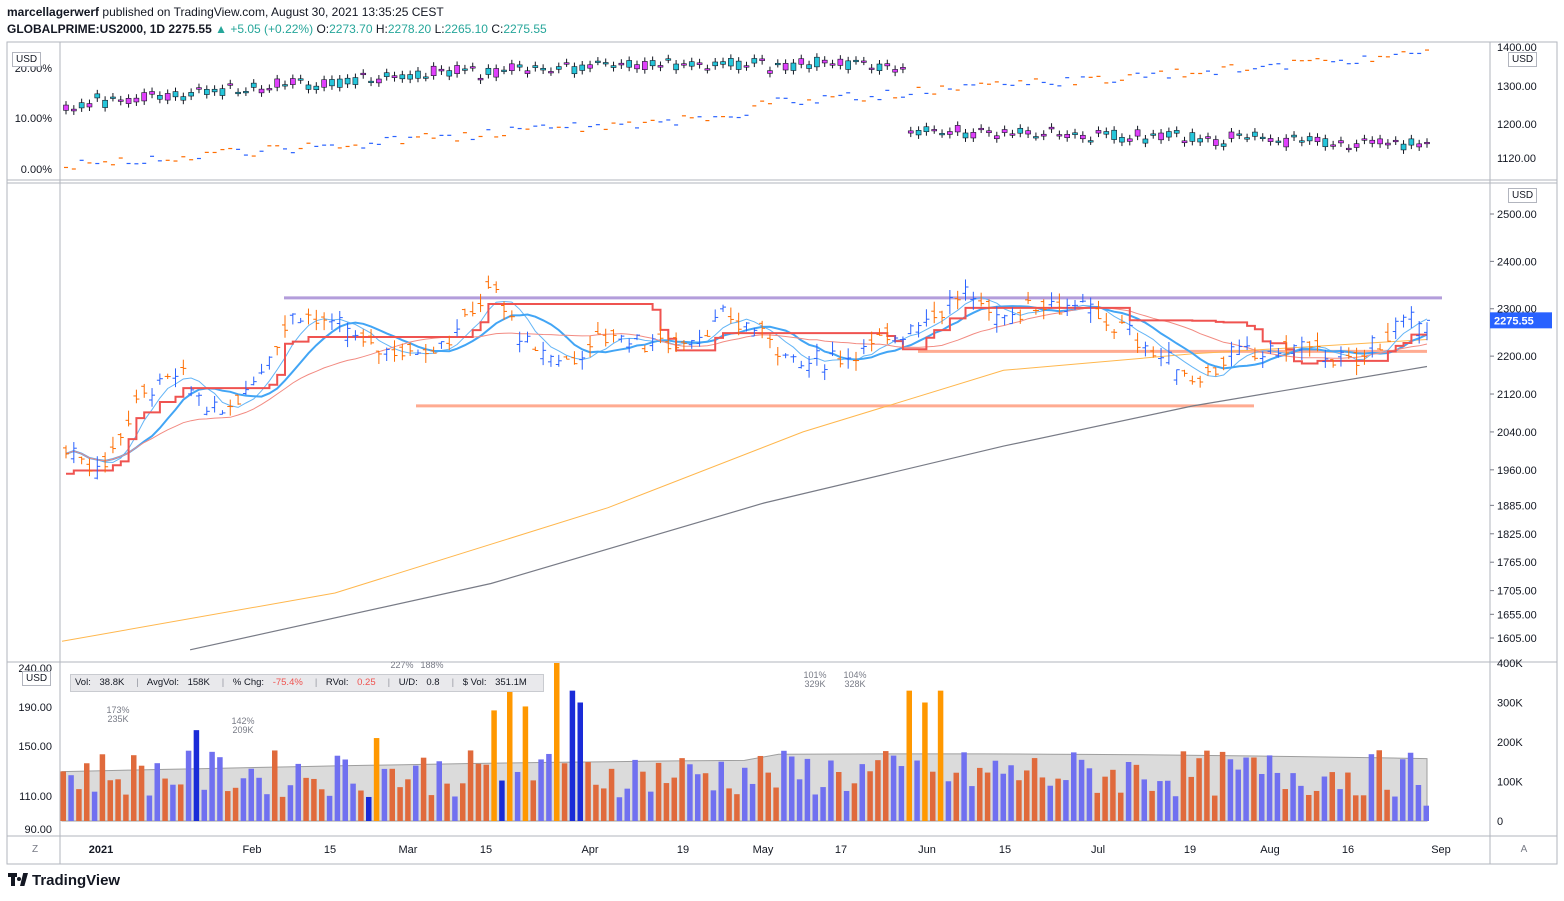 The height and width of the screenshot is (901, 1564). What do you see at coordinates (190, 29) in the screenshot?
I see `last-price: 2275.55` at bounding box center [190, 29].